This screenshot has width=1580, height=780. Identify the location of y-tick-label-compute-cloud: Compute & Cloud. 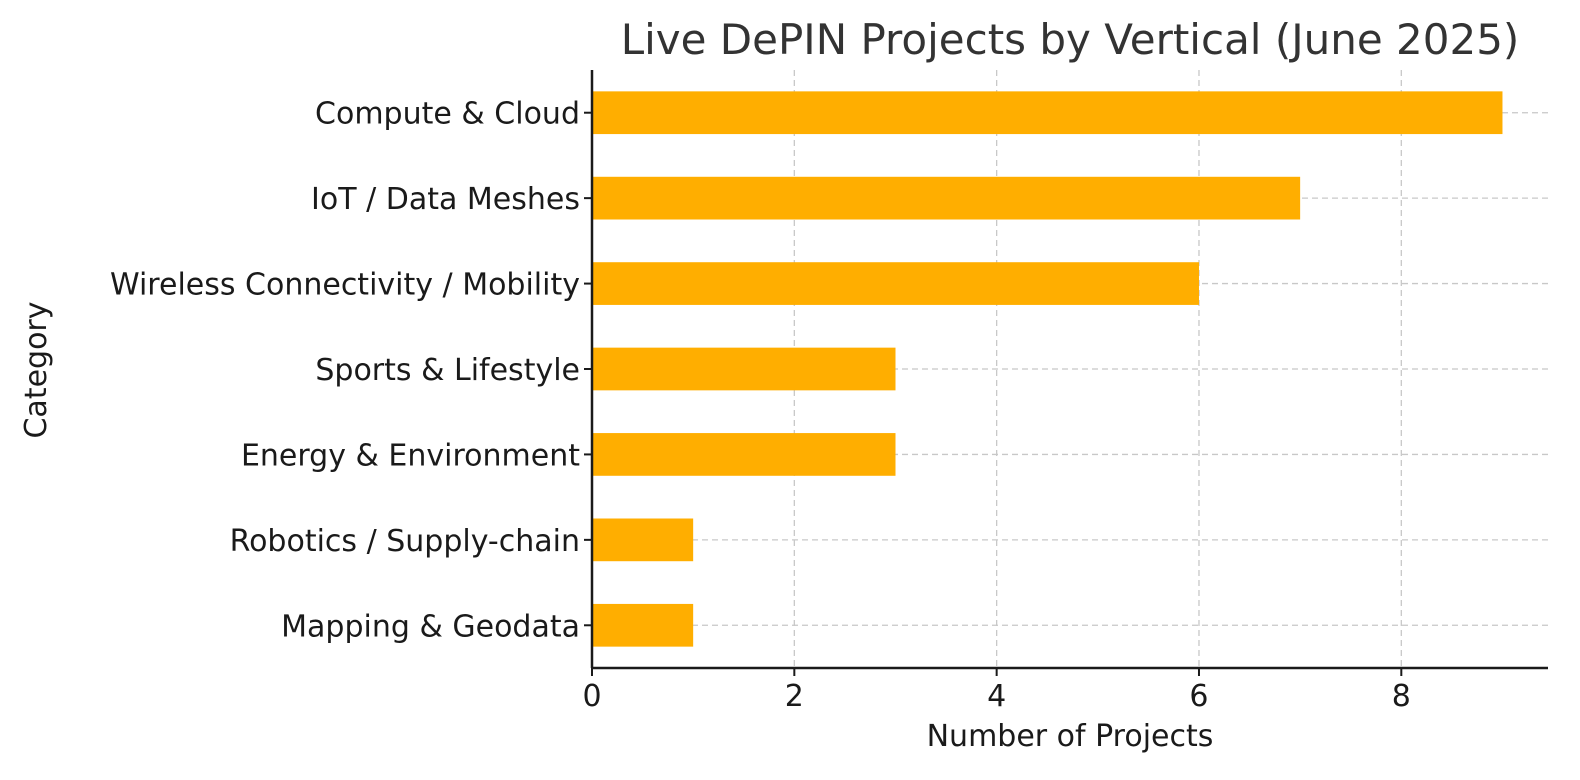
(447, 114).